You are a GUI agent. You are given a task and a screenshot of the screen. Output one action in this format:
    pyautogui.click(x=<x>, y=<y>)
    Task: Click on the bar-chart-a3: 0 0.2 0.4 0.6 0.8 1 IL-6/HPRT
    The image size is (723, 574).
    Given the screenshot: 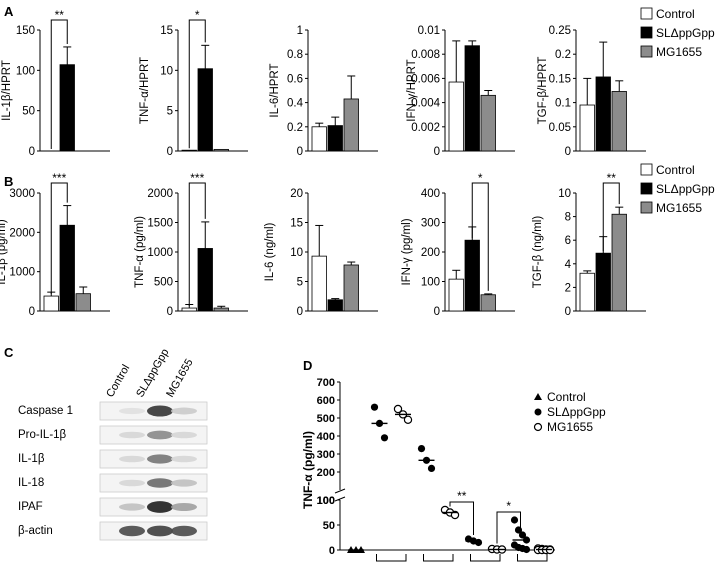 What is the action you would take?
    pyautogui.click(x=323, y=91)
    